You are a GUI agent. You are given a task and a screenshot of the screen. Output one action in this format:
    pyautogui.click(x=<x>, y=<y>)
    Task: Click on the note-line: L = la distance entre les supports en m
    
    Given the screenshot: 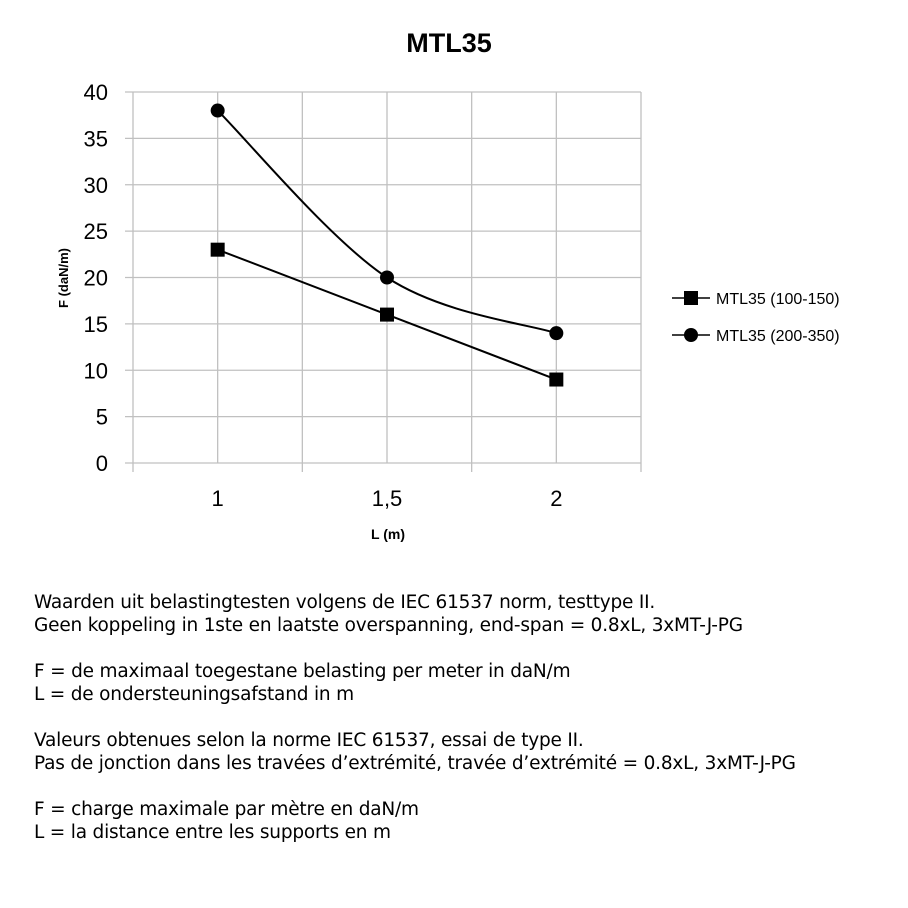 What is the action you would take?
    pyautogui.click(x=212, y=832)
    